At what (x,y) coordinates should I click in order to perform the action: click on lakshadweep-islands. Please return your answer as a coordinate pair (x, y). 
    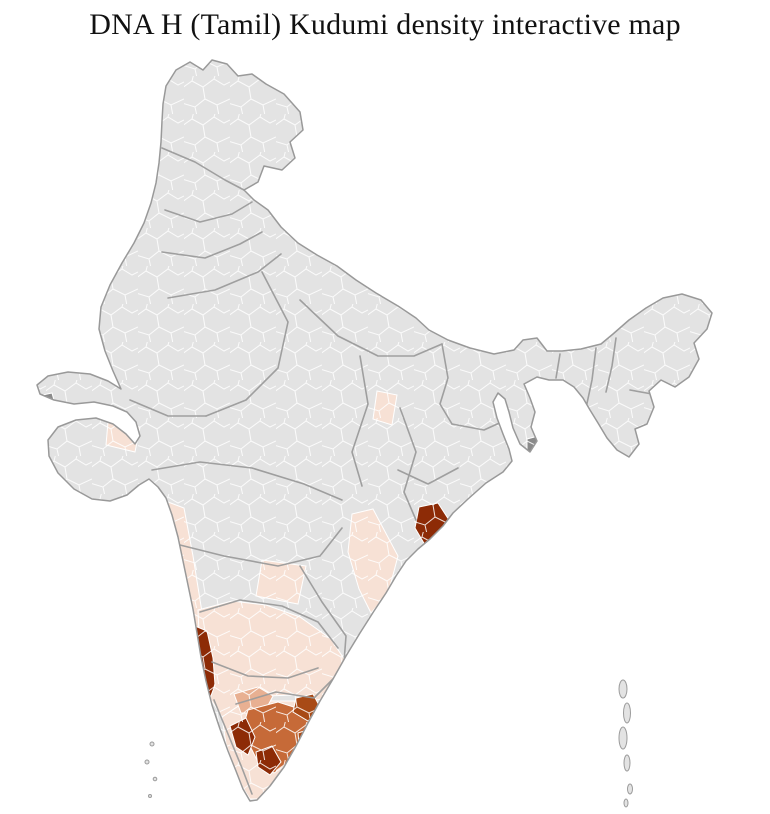
    Looking at the image, I should click on (151, 769).